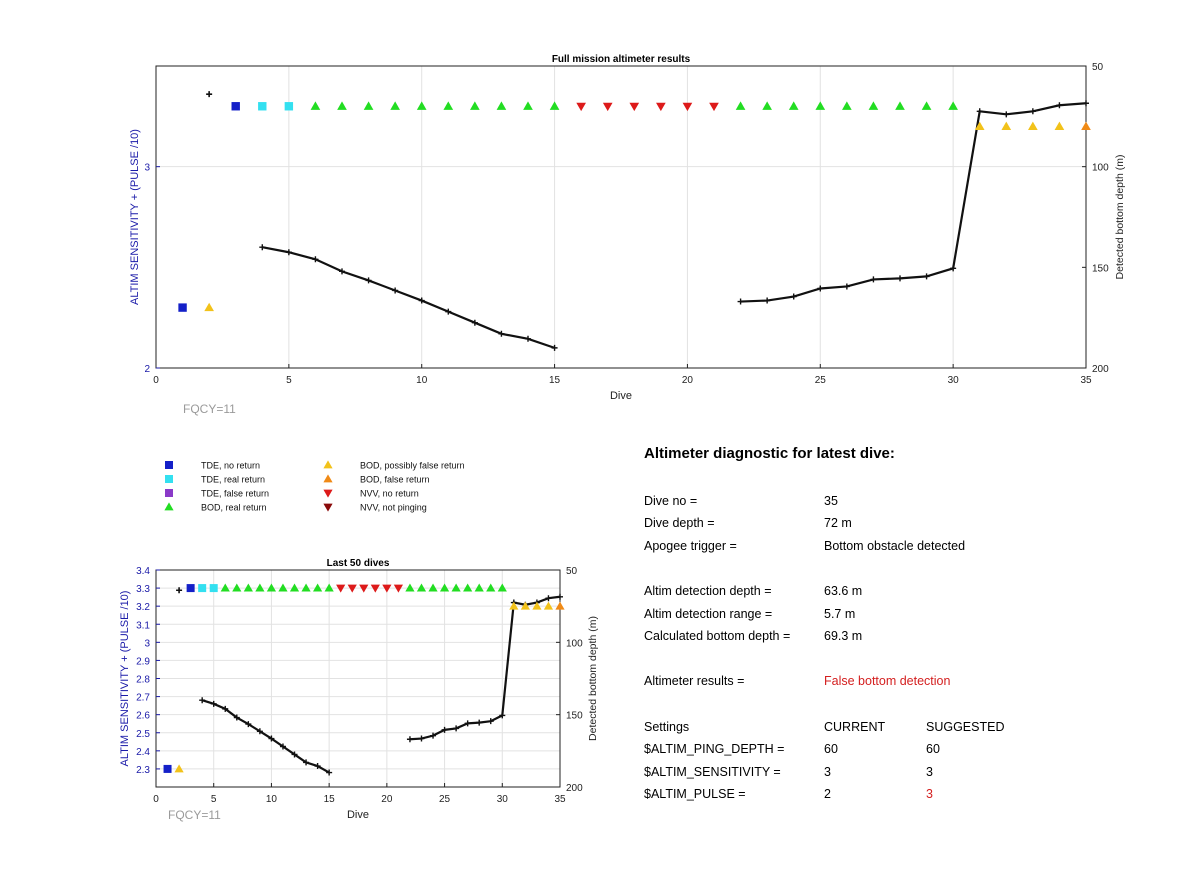 Image resolution: width=1200 pixels, height=885 pixels. Describe the element at coordinates (714, 749) in the screenshot. I see `setting-label: $ALTIM_PING_DEPTH =` at that location.